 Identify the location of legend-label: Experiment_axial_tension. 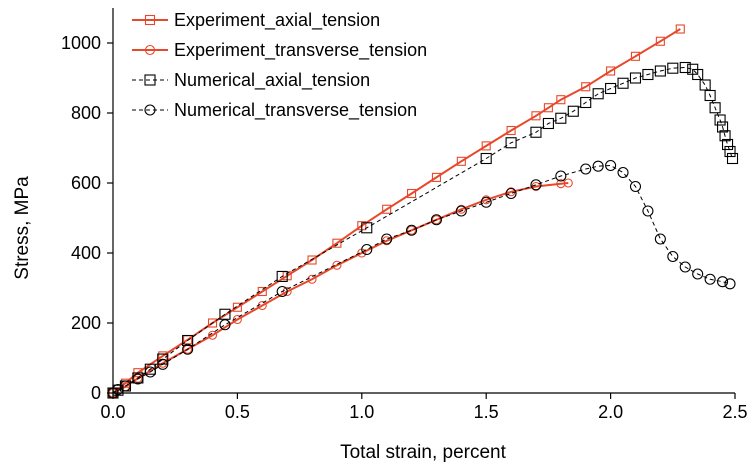
(277, 20).